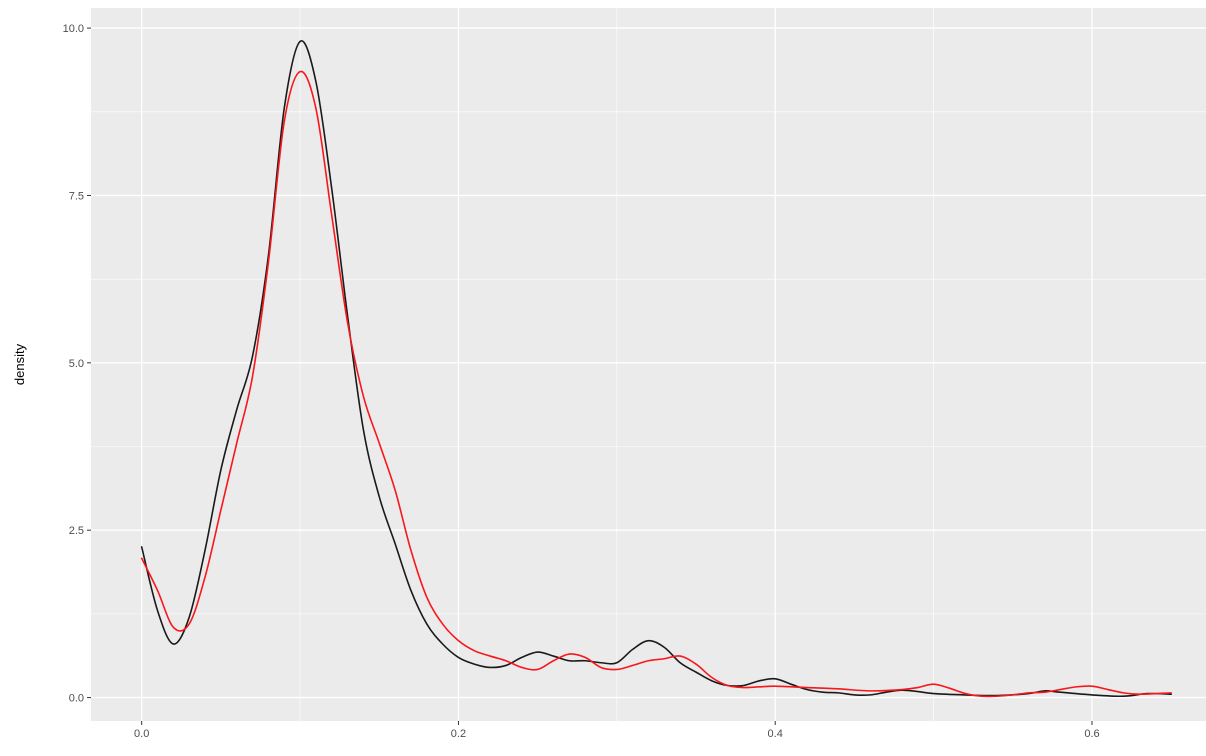 This screenshot has width=1206, height=756. I want to click on y-tick-label: 10.0, so click(73, 29).